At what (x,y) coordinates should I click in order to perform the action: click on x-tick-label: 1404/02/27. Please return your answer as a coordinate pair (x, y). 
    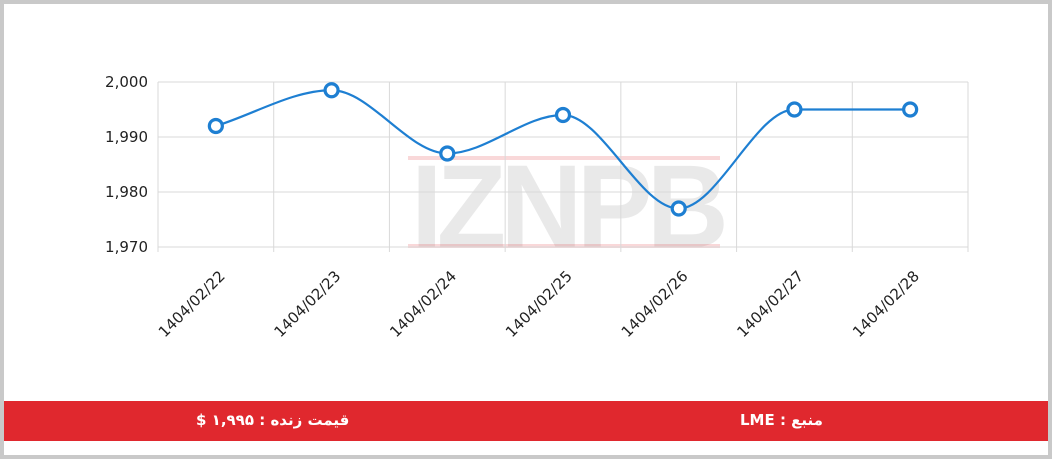
    Looking at the image, I should click on (770, 304).